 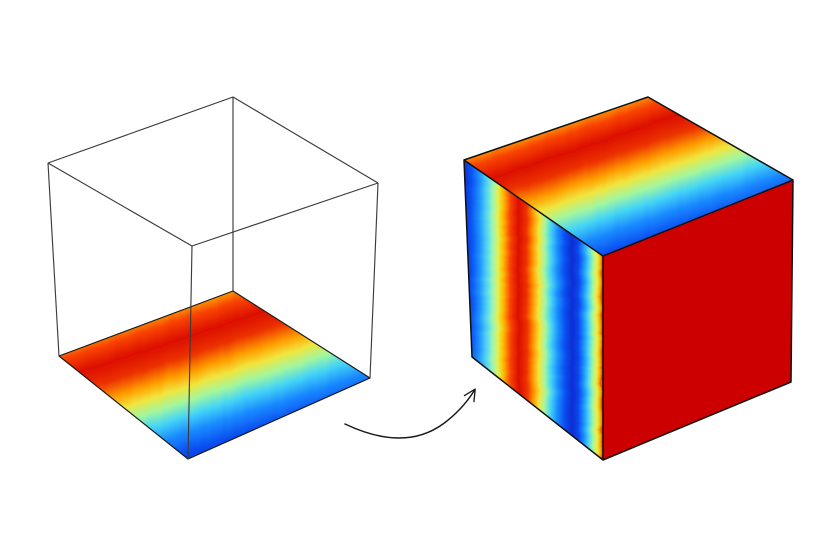 I want to click on cube-face-right, so click(x=698, y=320).